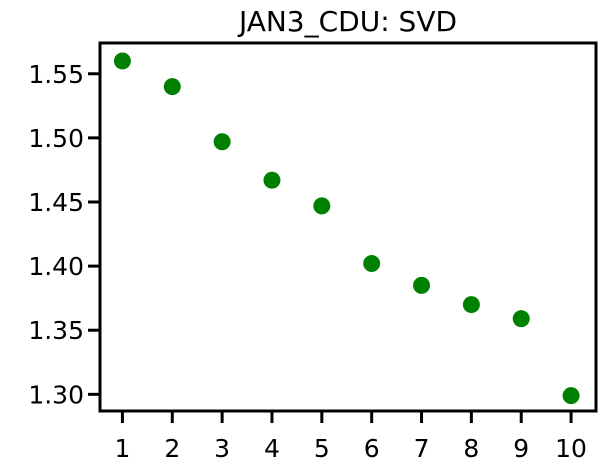  Describe the element at coordinates (521, 448) in the screenshot. I see `x-tick-label: 9` at that location.